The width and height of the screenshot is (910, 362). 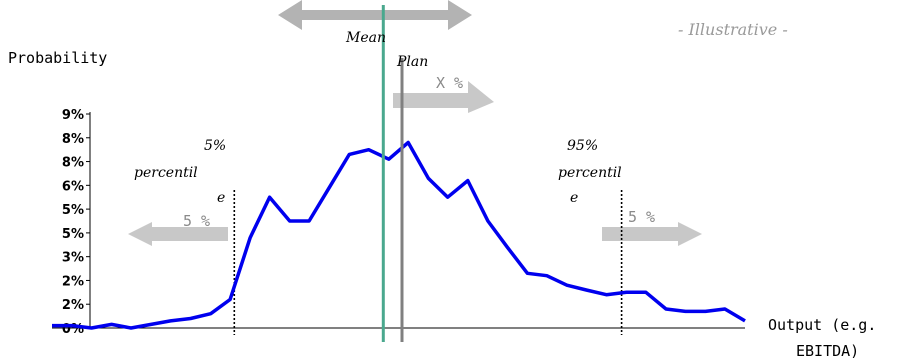 I want to click on x-axis-label-line1: Output (e.g., so click(x=822, y=325).